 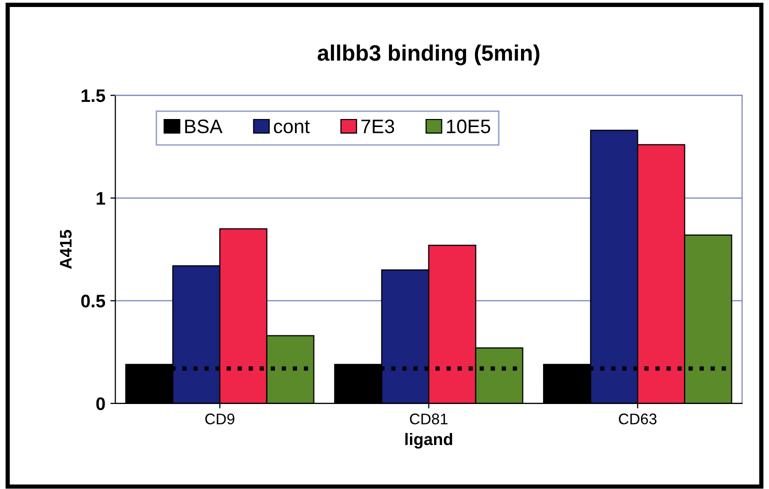 What do you see at coordinates (292, 127) in the screenshot?
I see `legend-label: cont` at bounding box center [292, 127].